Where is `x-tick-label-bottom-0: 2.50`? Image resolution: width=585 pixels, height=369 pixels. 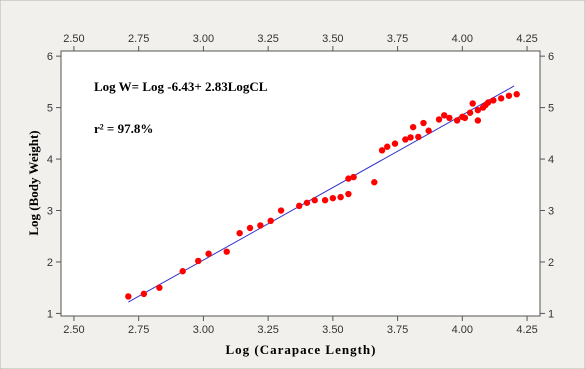
x-tick-label-bottom-0: 2.50 is located at coordinates (73, 330).